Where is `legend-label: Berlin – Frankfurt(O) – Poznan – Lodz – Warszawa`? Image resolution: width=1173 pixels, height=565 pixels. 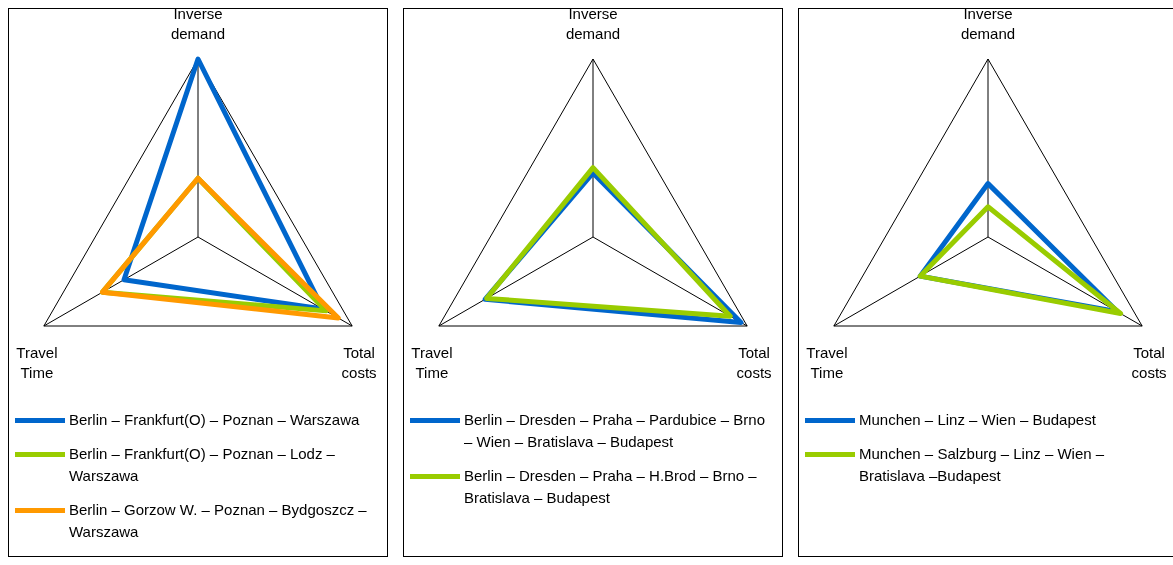
legend-label: Berlin – Frankfurt(O) – Poznan – Lodz – Warszawa is located at coordinates (202, 465).